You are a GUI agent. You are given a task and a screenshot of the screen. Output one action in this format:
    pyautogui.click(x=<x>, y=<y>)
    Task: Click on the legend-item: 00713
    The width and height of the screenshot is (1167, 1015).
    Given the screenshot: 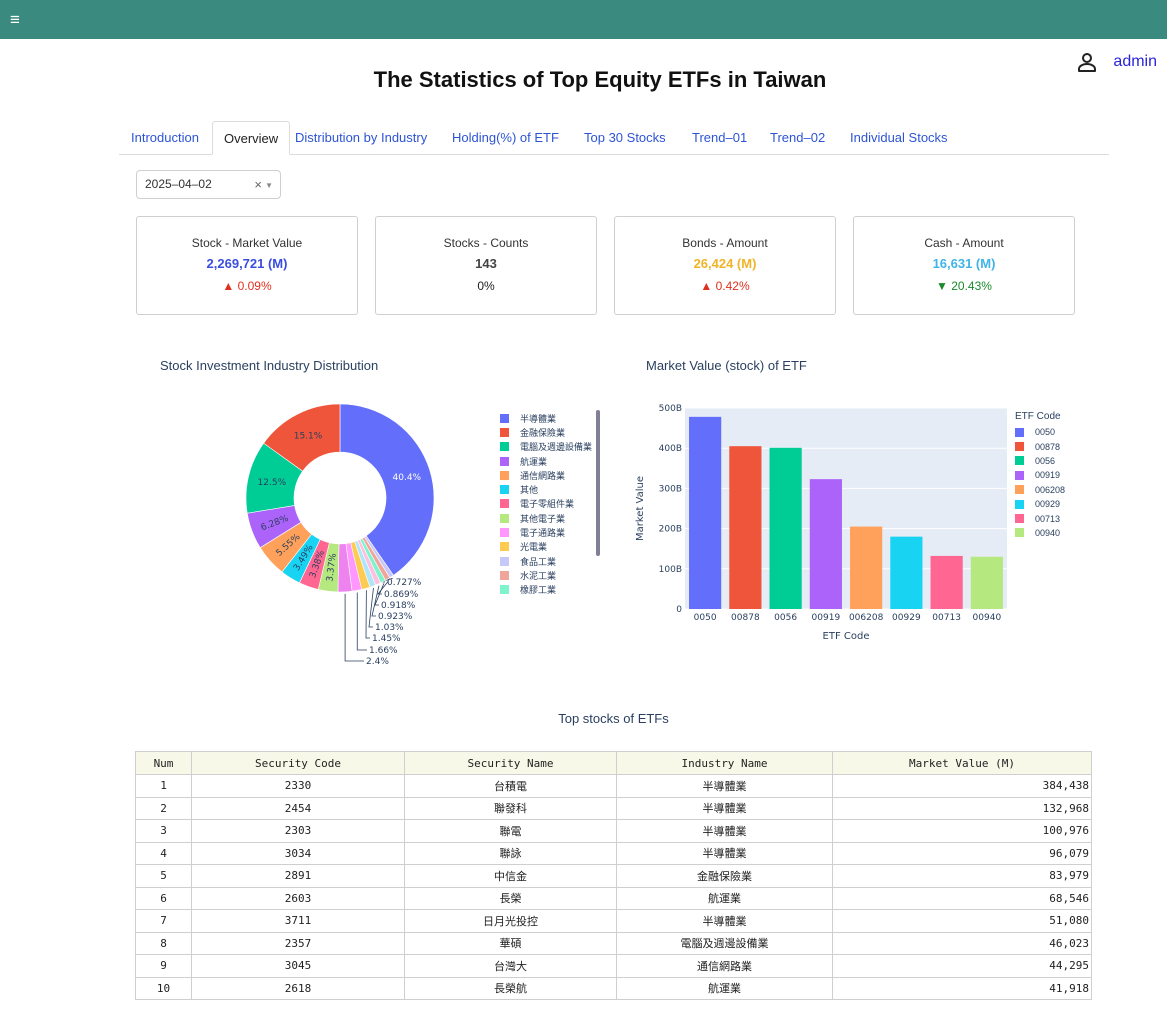 What is the action you would take?
    pyautogui.click(x=1040, y=518)
    